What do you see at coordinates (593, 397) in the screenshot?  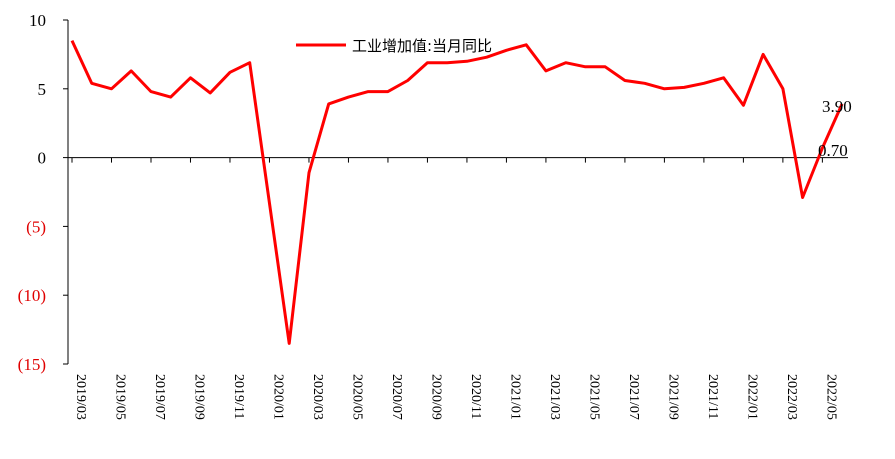 I see `x-tick-label: 2021/05` at bounding box center [593, 397].